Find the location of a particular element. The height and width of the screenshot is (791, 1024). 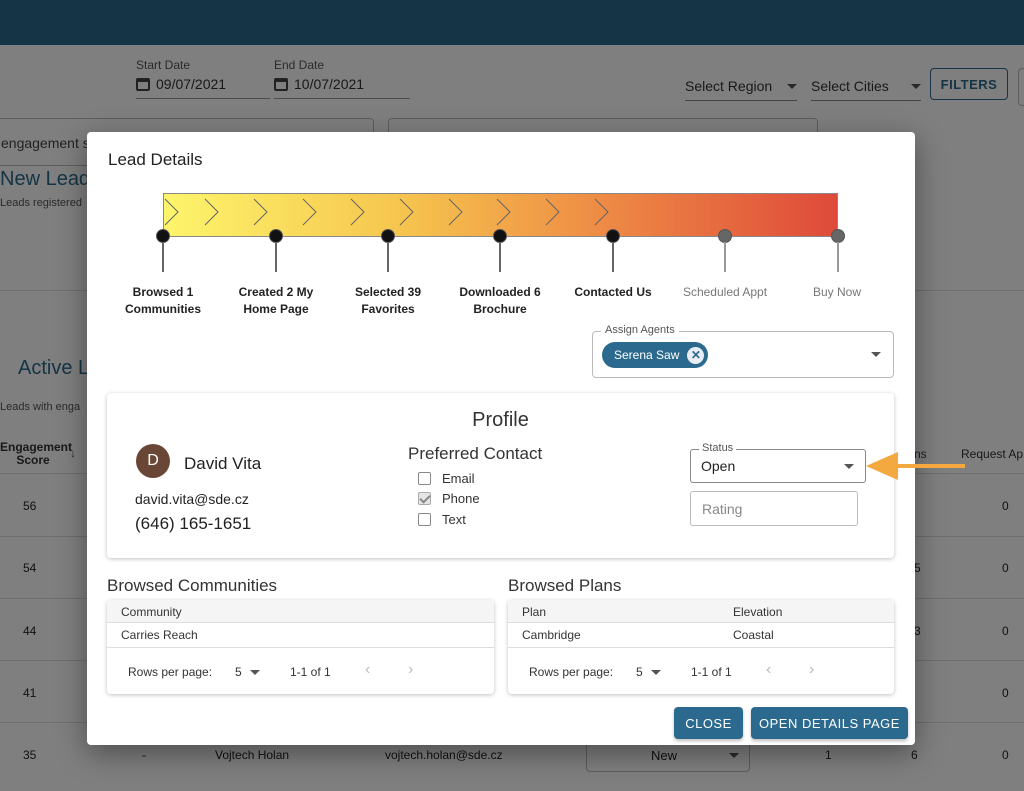

contact-option-label: Email is located at coordinates (458, 478).